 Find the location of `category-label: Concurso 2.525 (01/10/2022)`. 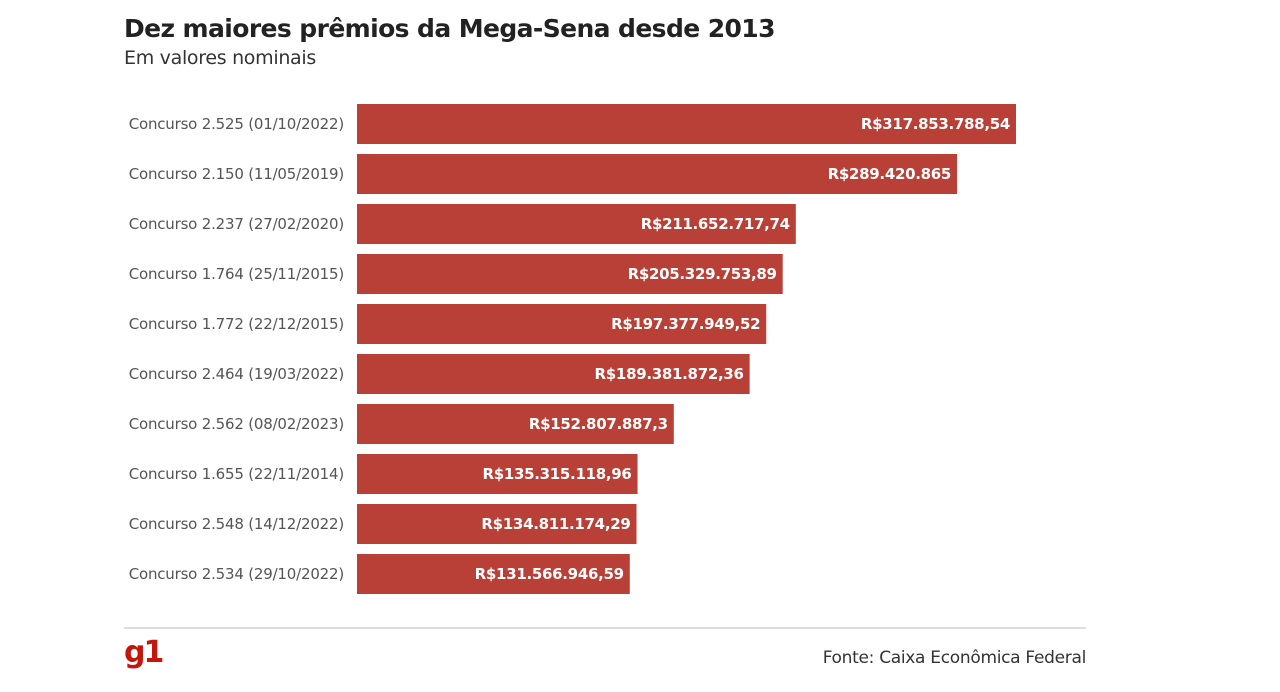

category-label: Concurso 2.525 (01/10/2022) is located at coordinates (236, 124).